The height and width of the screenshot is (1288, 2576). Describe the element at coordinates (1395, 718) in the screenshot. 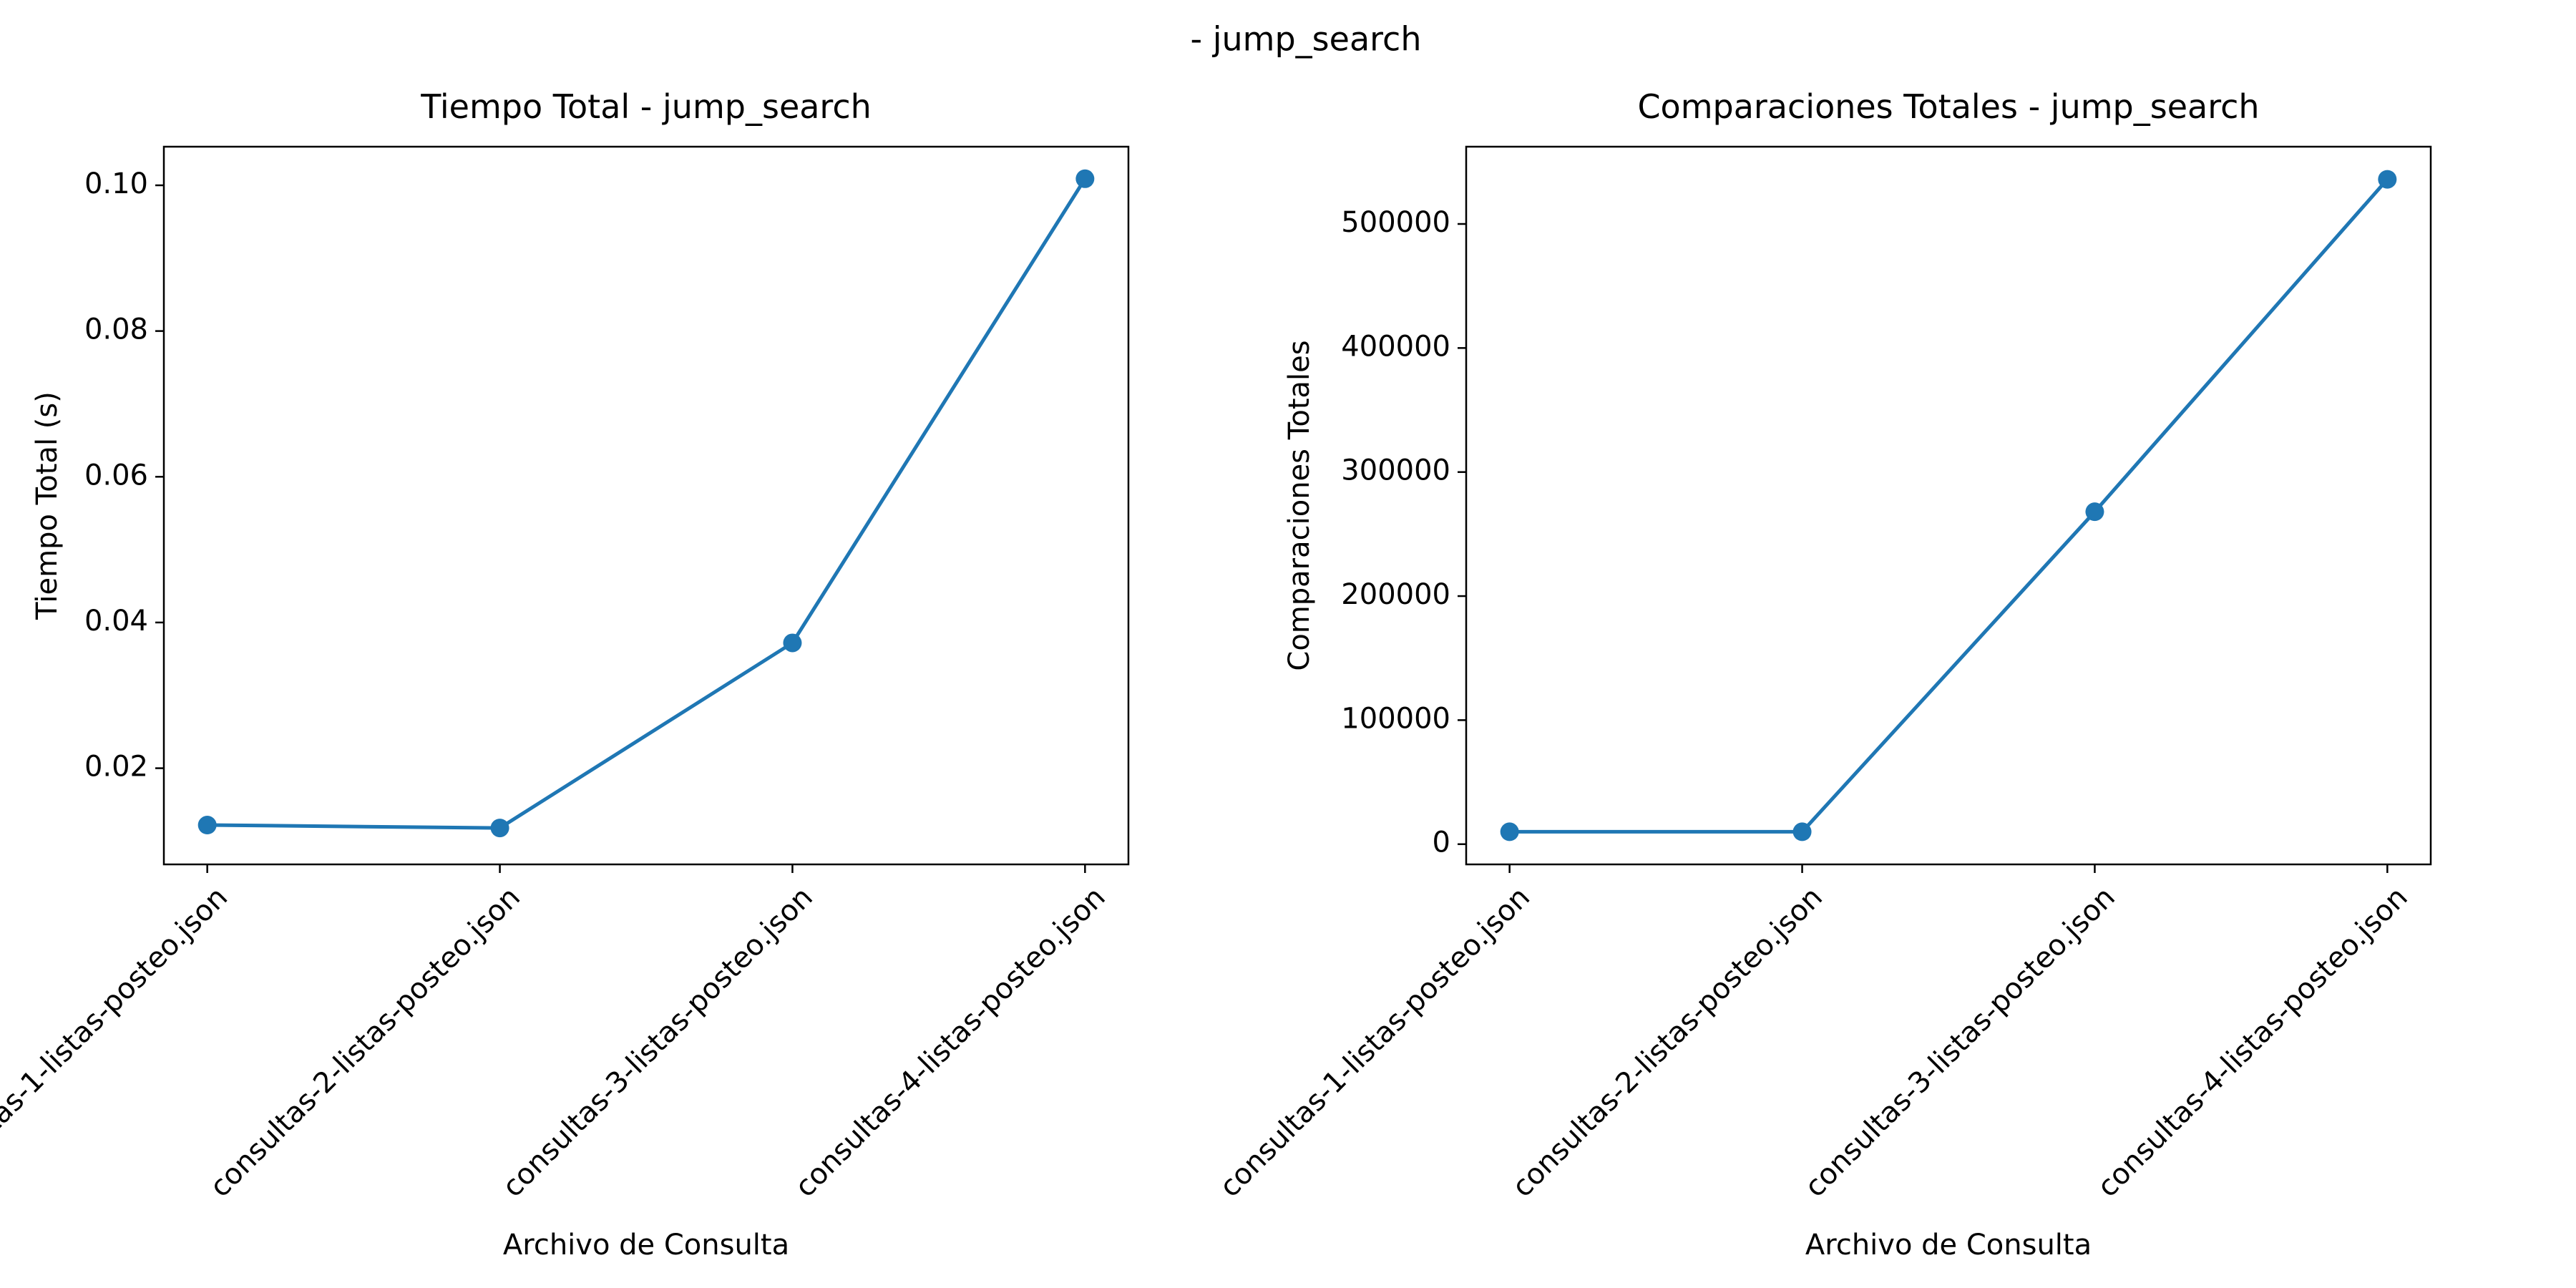

I see `y-tick-label: 100000` at that location.